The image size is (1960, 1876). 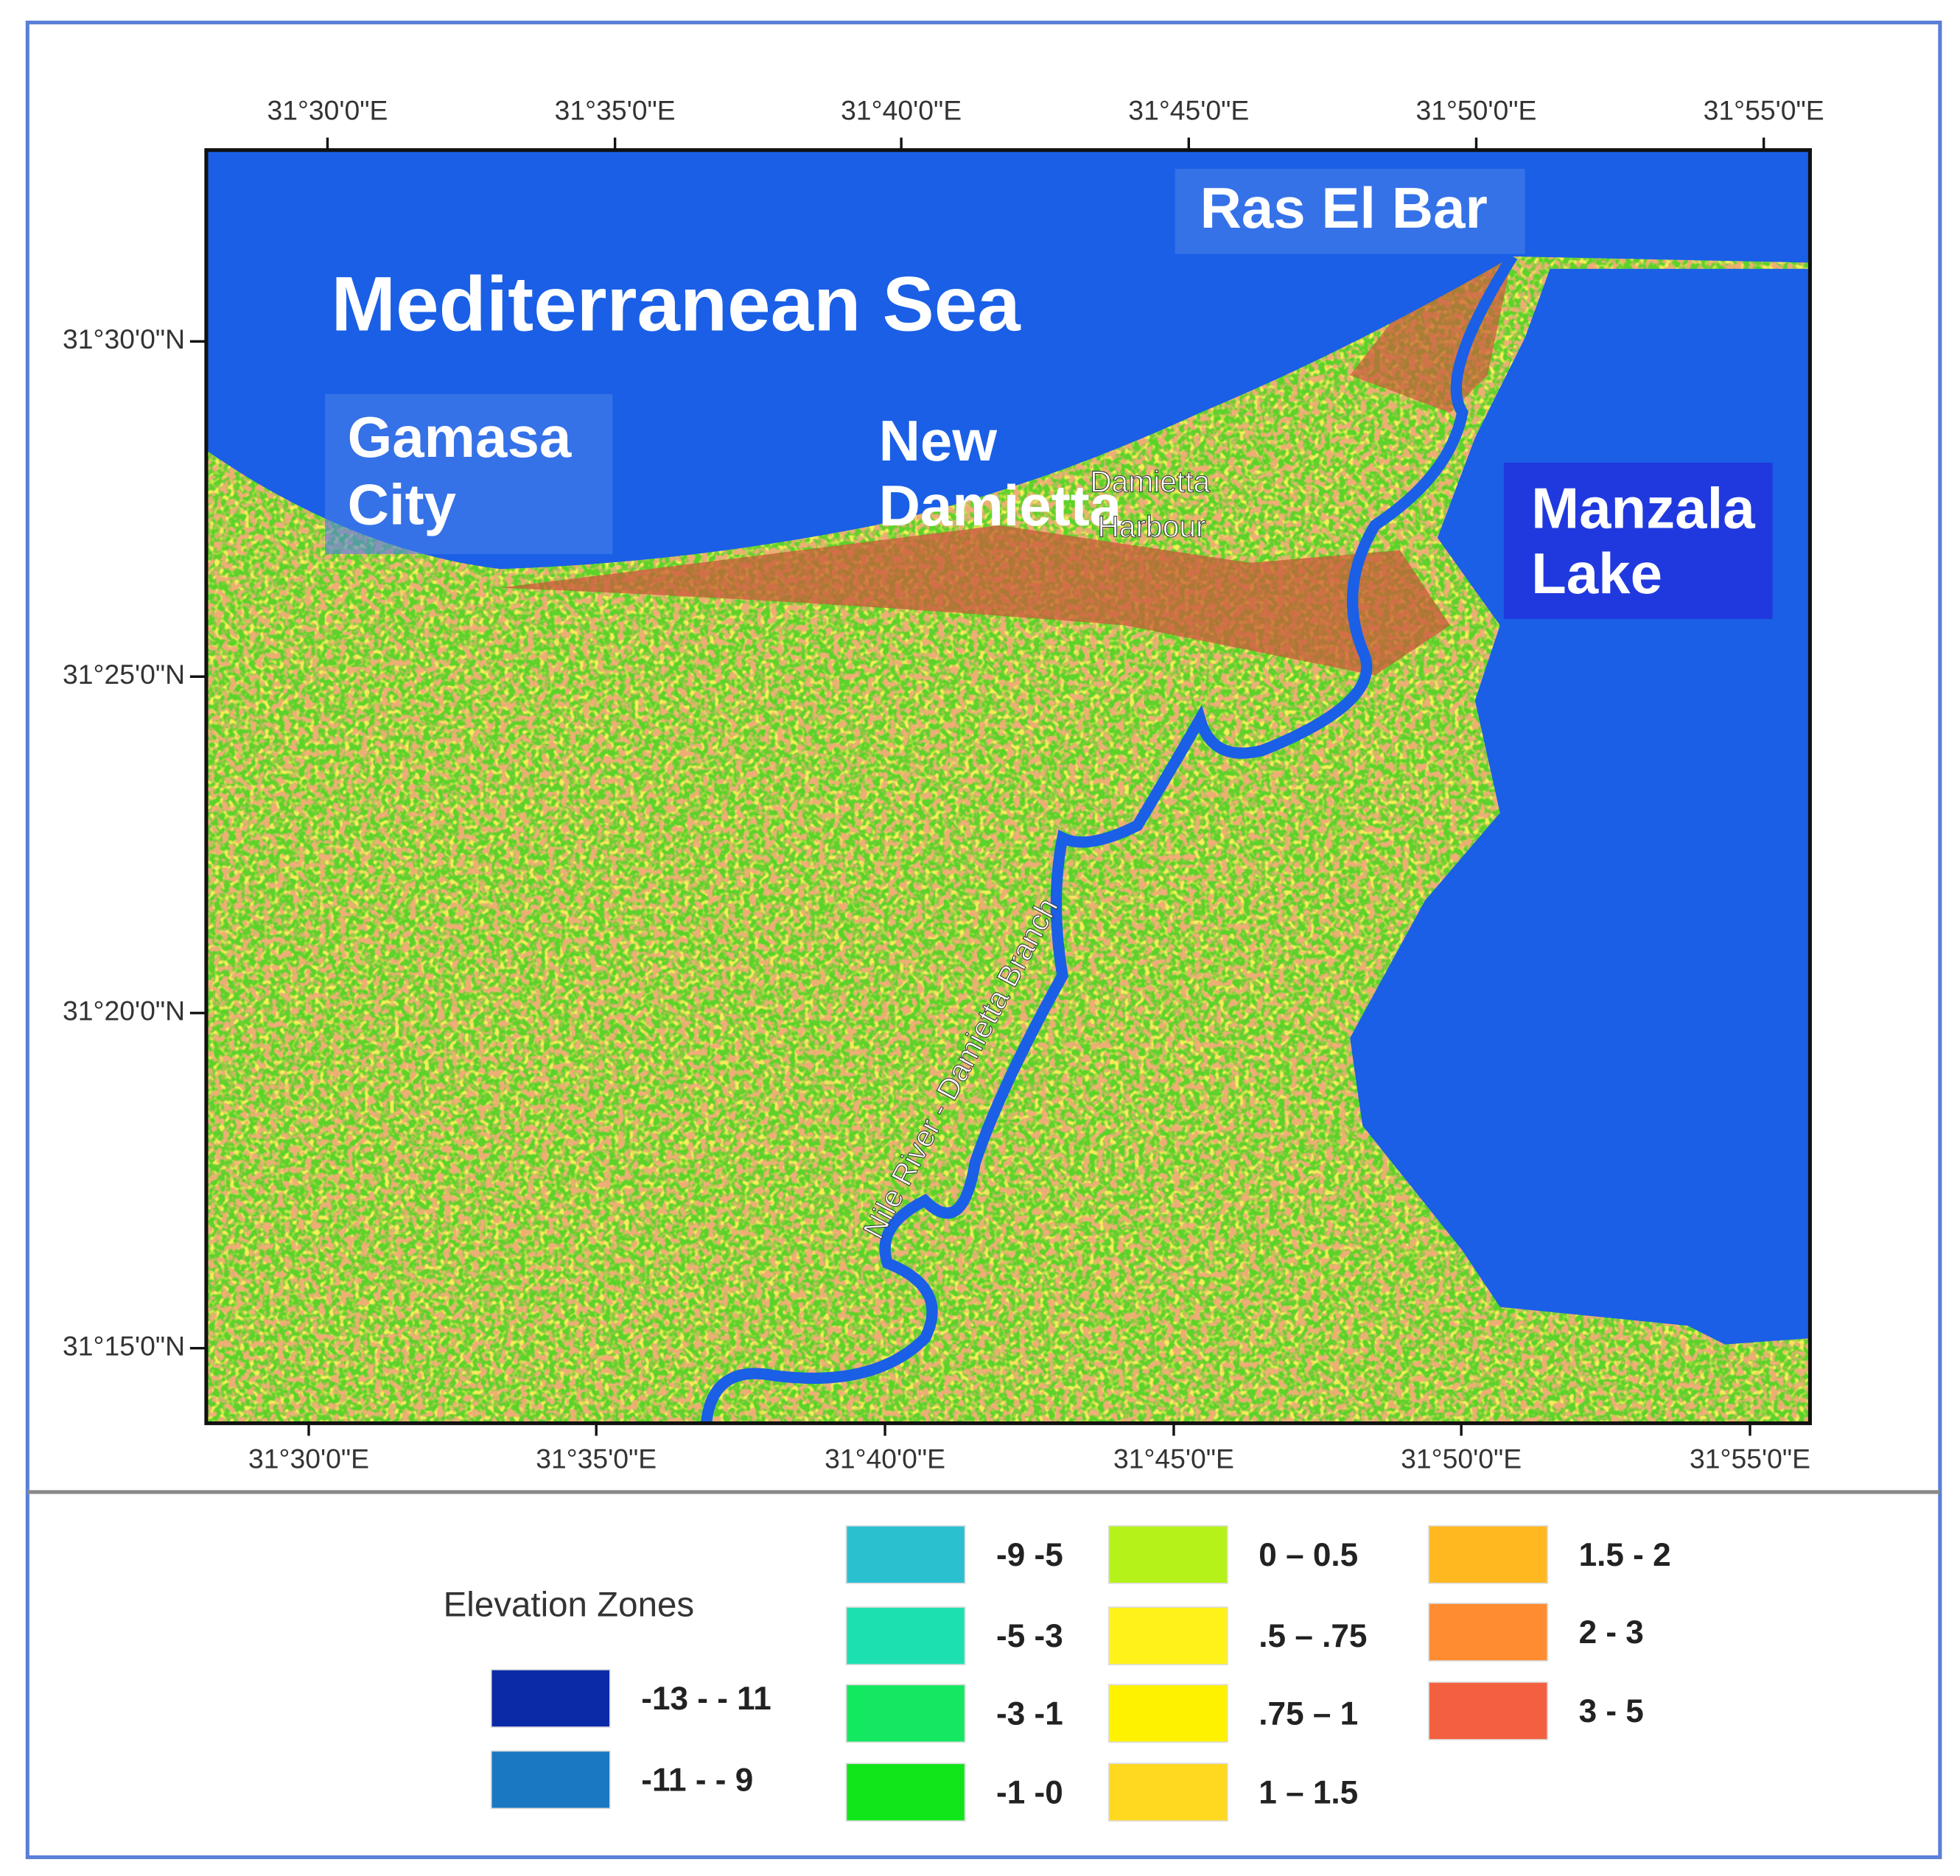 What do you see at coordinates (885, 1458) in the screenshot?
I see `bottom-tick-label: 31°40'0"E` at bounding box center [885, 1458].